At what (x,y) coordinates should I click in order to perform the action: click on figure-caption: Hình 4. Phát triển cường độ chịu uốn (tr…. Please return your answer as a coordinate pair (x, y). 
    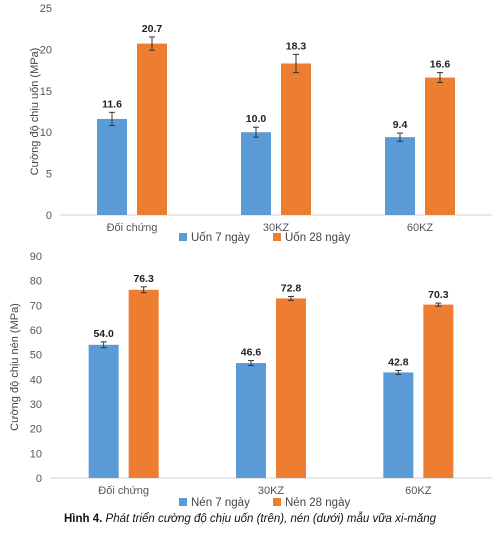
    Looking at the image, I should click on (250, 519).